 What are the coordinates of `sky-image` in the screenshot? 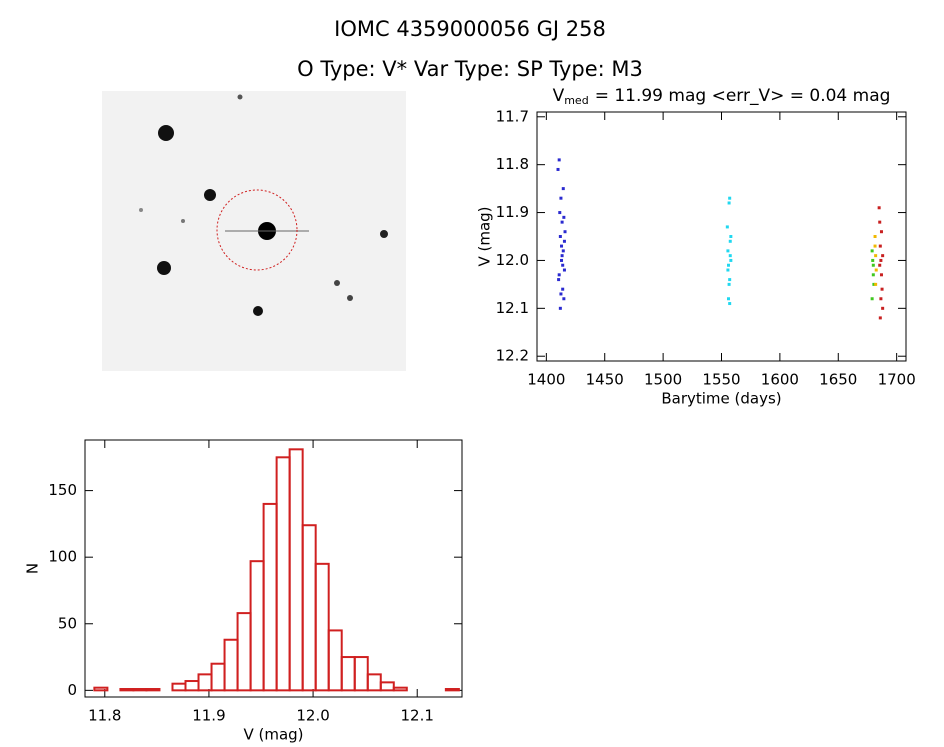 It's located at (254, 231).